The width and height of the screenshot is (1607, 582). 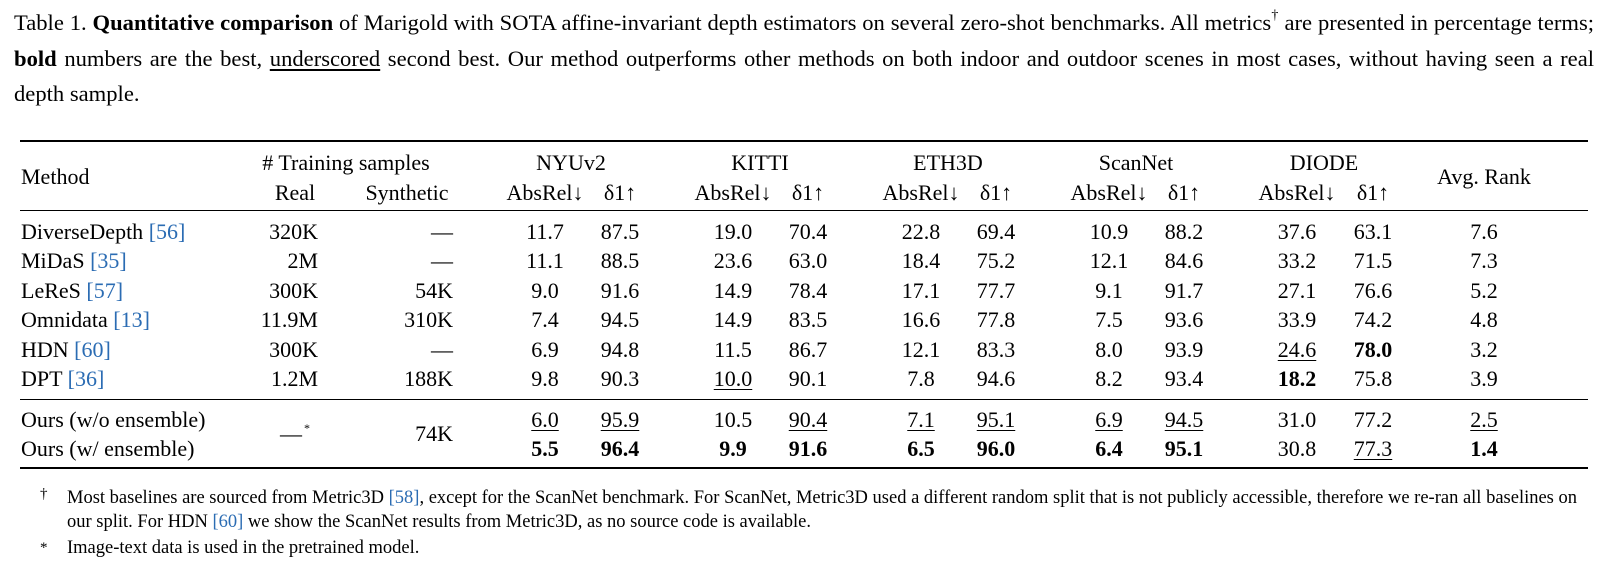 What do you see at coordinates (1297, 260) in the screenshot?
I see `table-cell-value: 33.2` at bounding box center [1297, 260].